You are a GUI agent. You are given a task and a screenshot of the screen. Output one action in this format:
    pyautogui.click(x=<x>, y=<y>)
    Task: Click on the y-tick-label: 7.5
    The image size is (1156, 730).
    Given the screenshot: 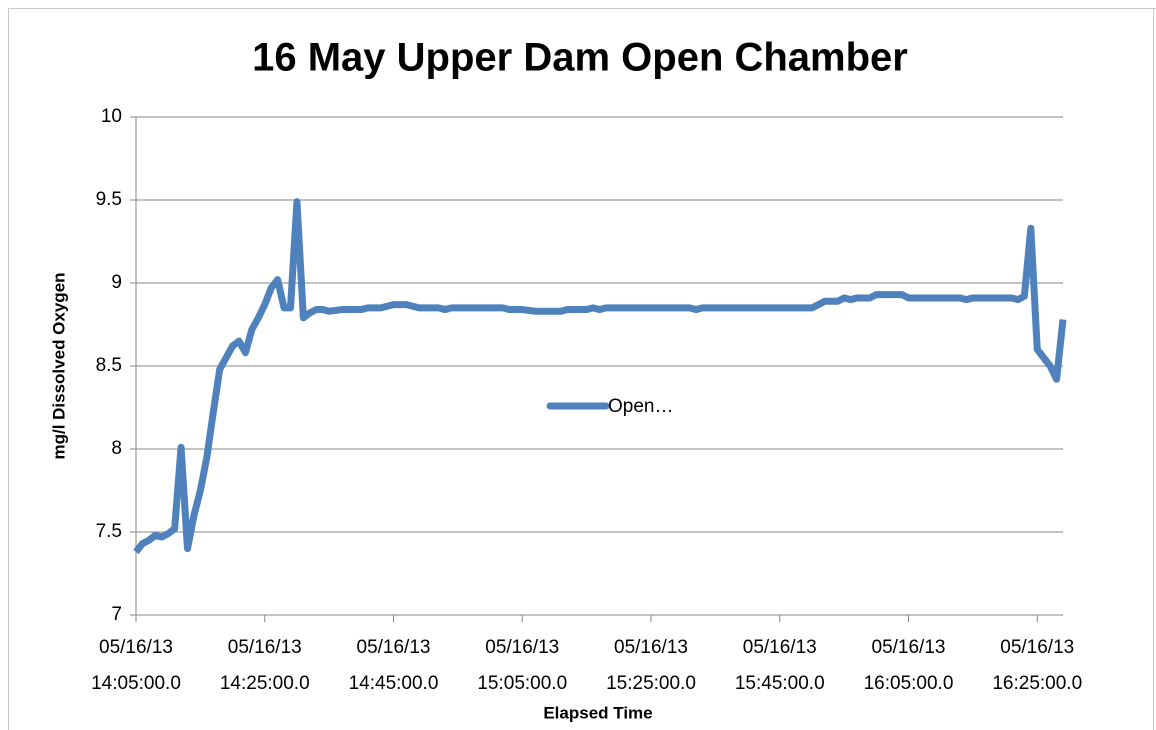 What is the action you would take?
    pyautogui.click(x=109, y=531)
    